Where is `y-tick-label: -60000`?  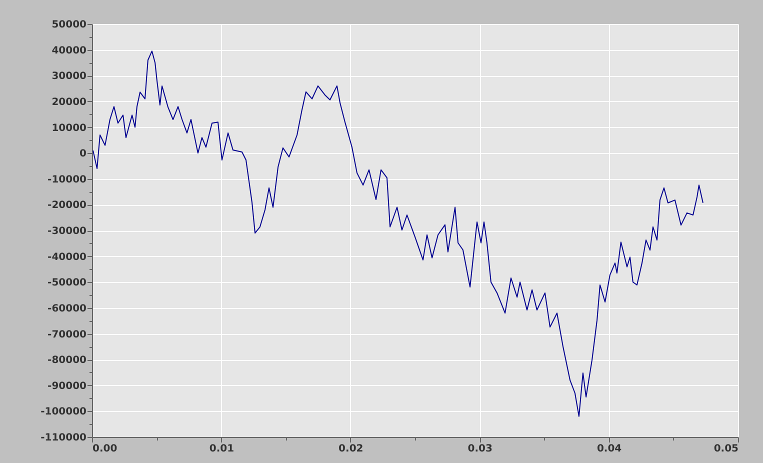 y-tick-label: -60000 is located at coordinates (67, 308).